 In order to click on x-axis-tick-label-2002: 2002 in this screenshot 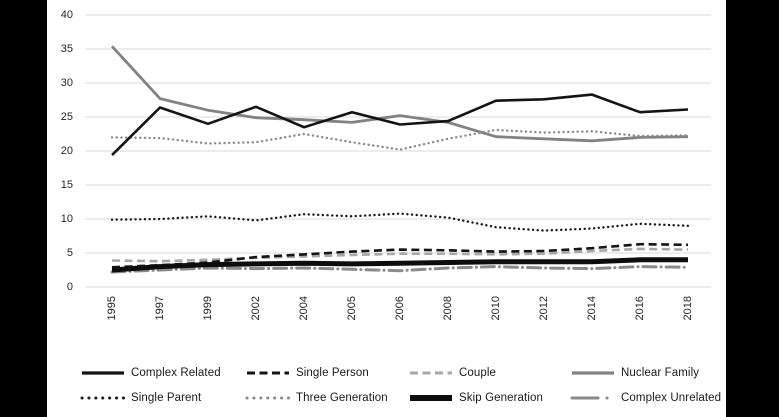, I will do `click(256, 308)`.